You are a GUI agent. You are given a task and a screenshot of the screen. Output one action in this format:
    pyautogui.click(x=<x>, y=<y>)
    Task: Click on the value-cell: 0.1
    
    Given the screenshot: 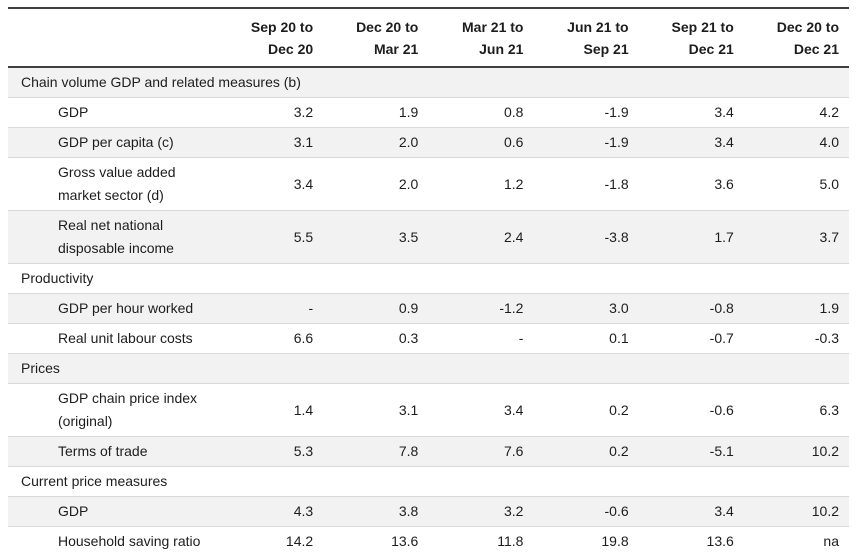 What is the action you would take?
    pyautogui.click(x=586, y=338)
    